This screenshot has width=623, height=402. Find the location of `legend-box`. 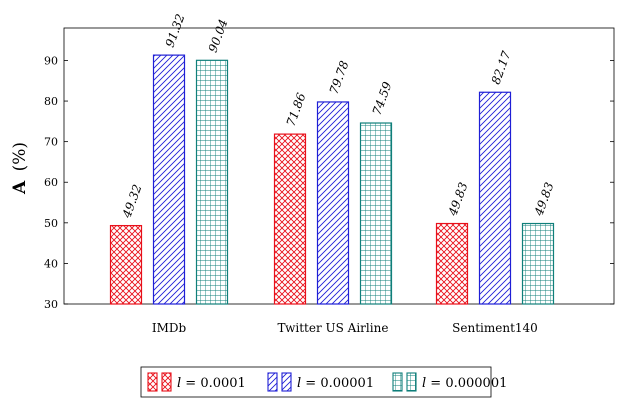

legend-box is located at coordinates (316, 382).